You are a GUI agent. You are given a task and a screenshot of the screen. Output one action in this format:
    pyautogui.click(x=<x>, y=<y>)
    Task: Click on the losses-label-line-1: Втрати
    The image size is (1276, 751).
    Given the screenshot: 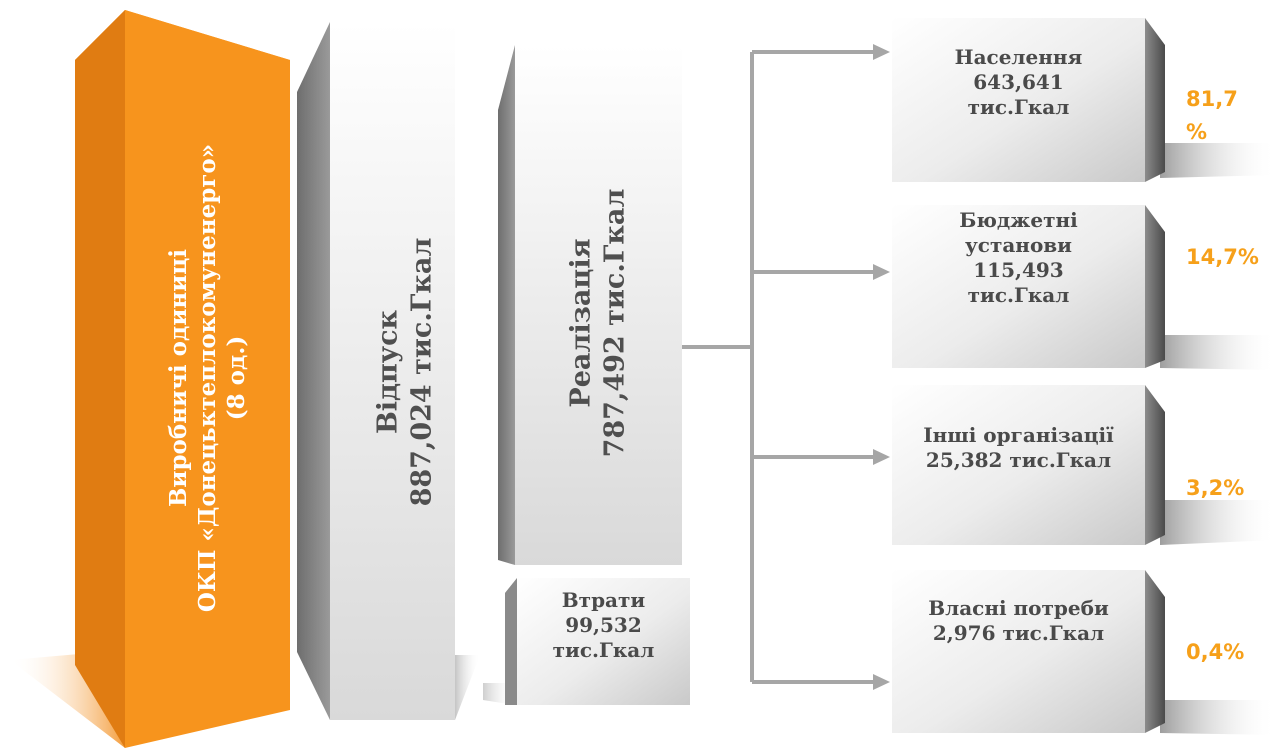 What is the action you would take?
    pyautogui.click(x=603, y=600)
    